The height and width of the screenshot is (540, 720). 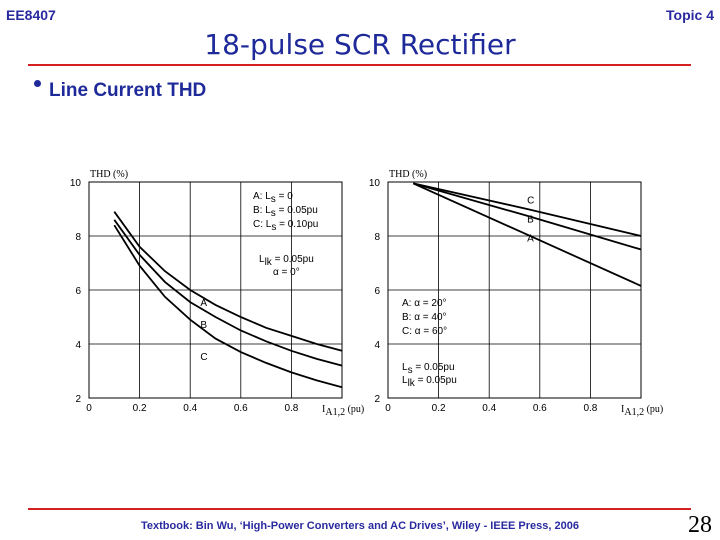 What do you see at coordinates (31, 15) in the screenshot?
I see `course-code: EE8407` at bounding box center [31, 15].